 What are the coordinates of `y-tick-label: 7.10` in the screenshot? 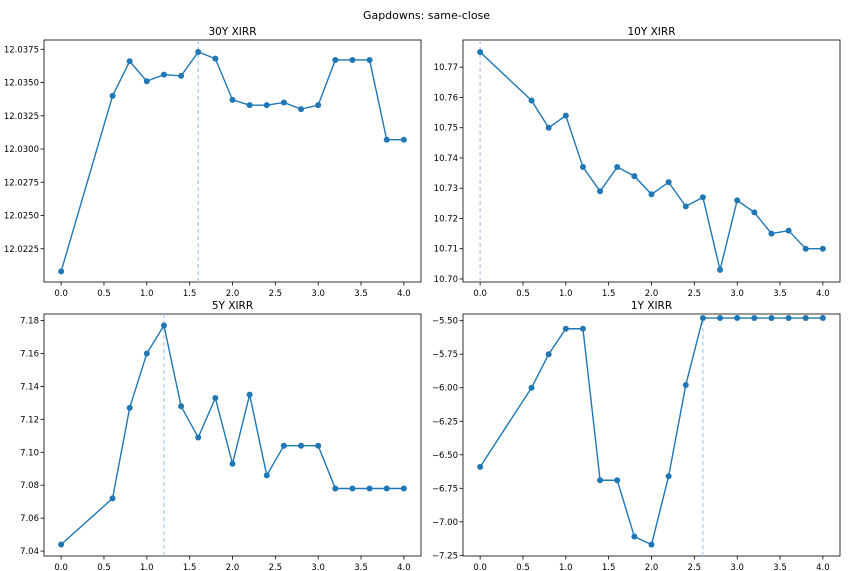 It's located at (29, 453).